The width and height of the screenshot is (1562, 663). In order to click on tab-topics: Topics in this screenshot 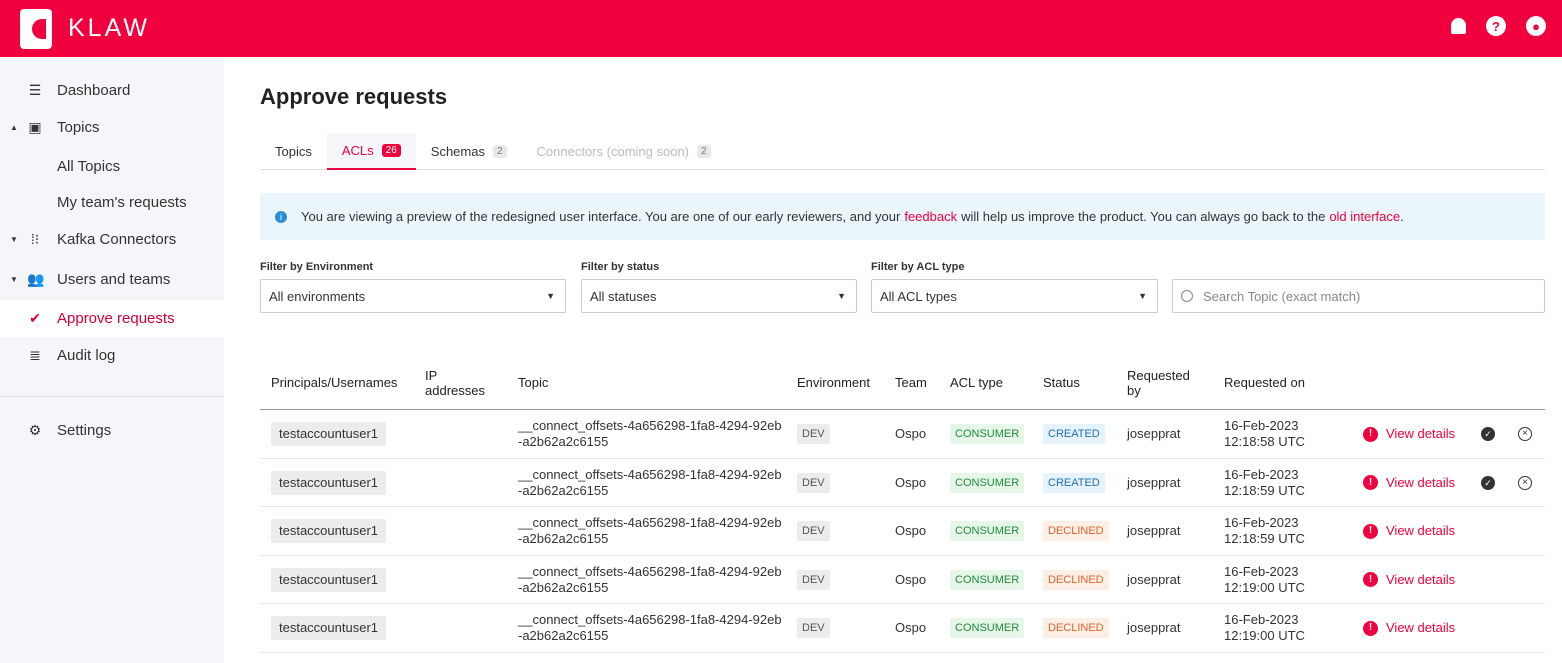, I will do `click(293, 151)`.